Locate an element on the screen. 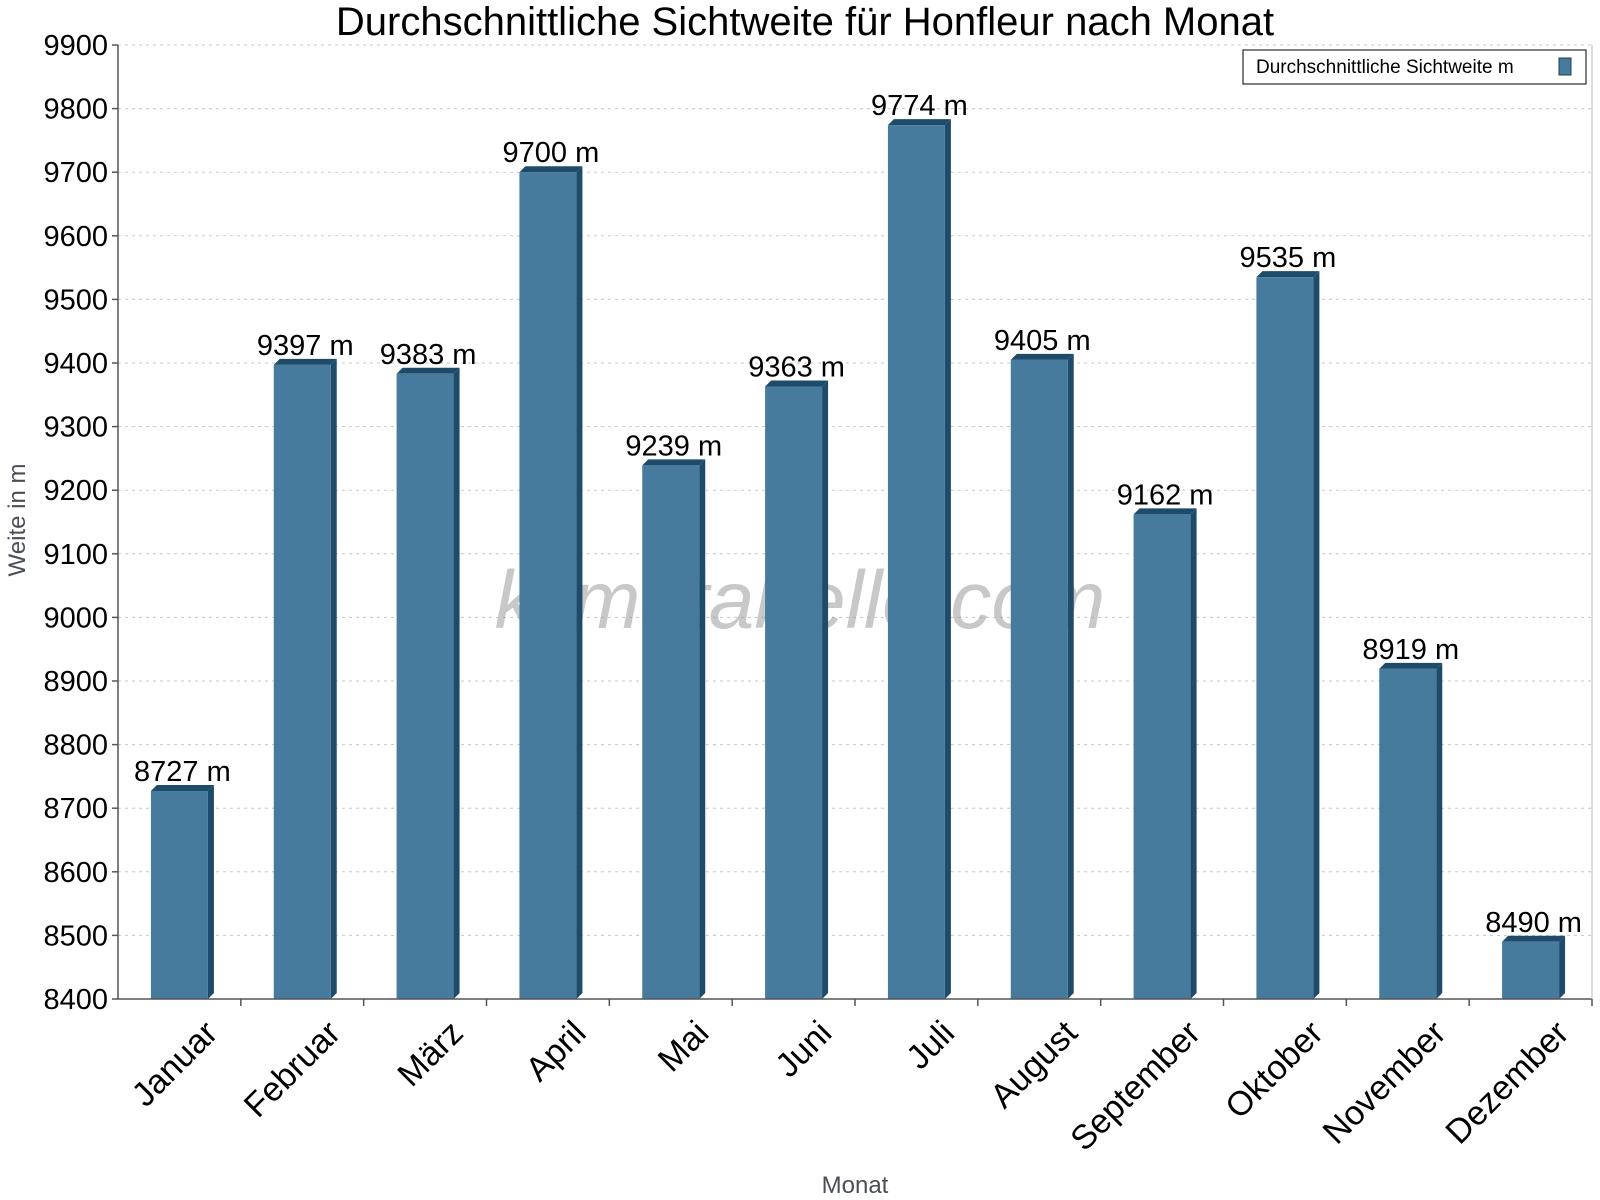 The image size is (1600, 1200). y-tick-label: 9400 is located at coordinates (75, 364).